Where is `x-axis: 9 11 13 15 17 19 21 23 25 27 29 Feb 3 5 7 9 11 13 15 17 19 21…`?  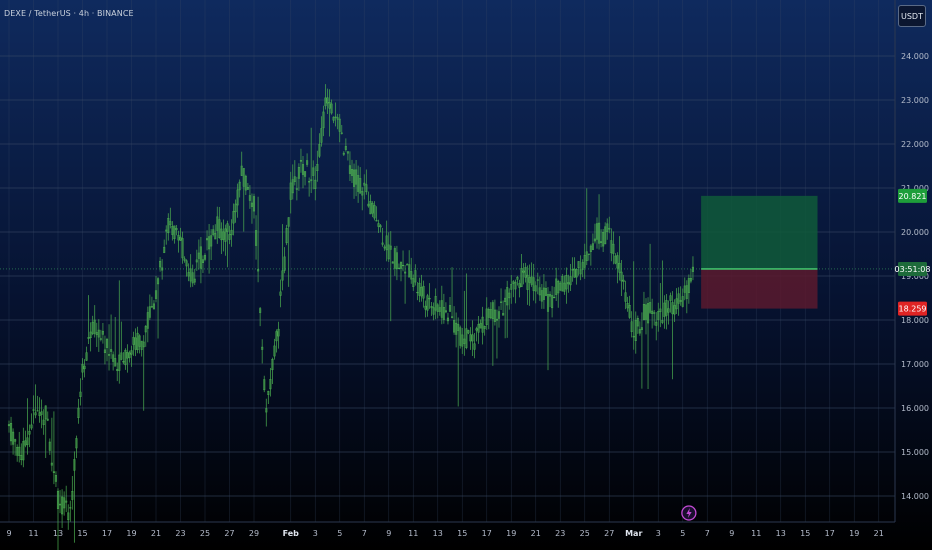 x-axis: 9 11 13 15 17 19 21 23 25 27 29 Feb 3 5 7 9 11 13 15 17 19 21… is located at coordinates (444, 533).